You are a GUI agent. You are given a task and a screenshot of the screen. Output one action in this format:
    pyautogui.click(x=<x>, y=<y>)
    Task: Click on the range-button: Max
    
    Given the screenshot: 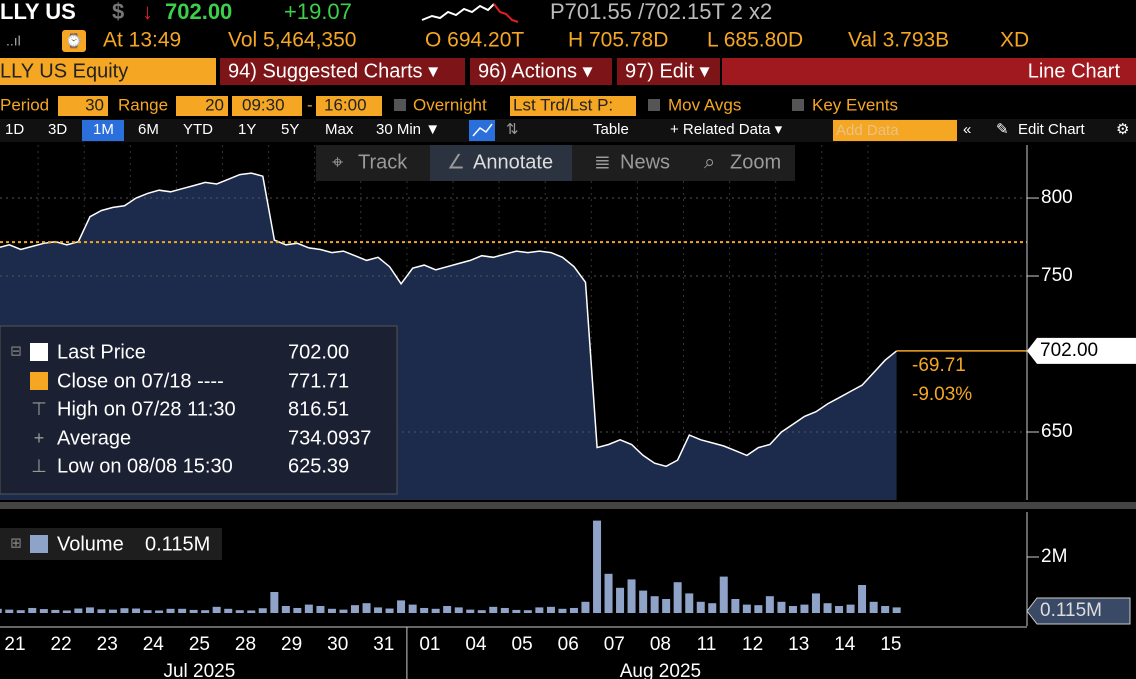 What is the action you would take?
    pyautogui.click(x=339, y=129)
    